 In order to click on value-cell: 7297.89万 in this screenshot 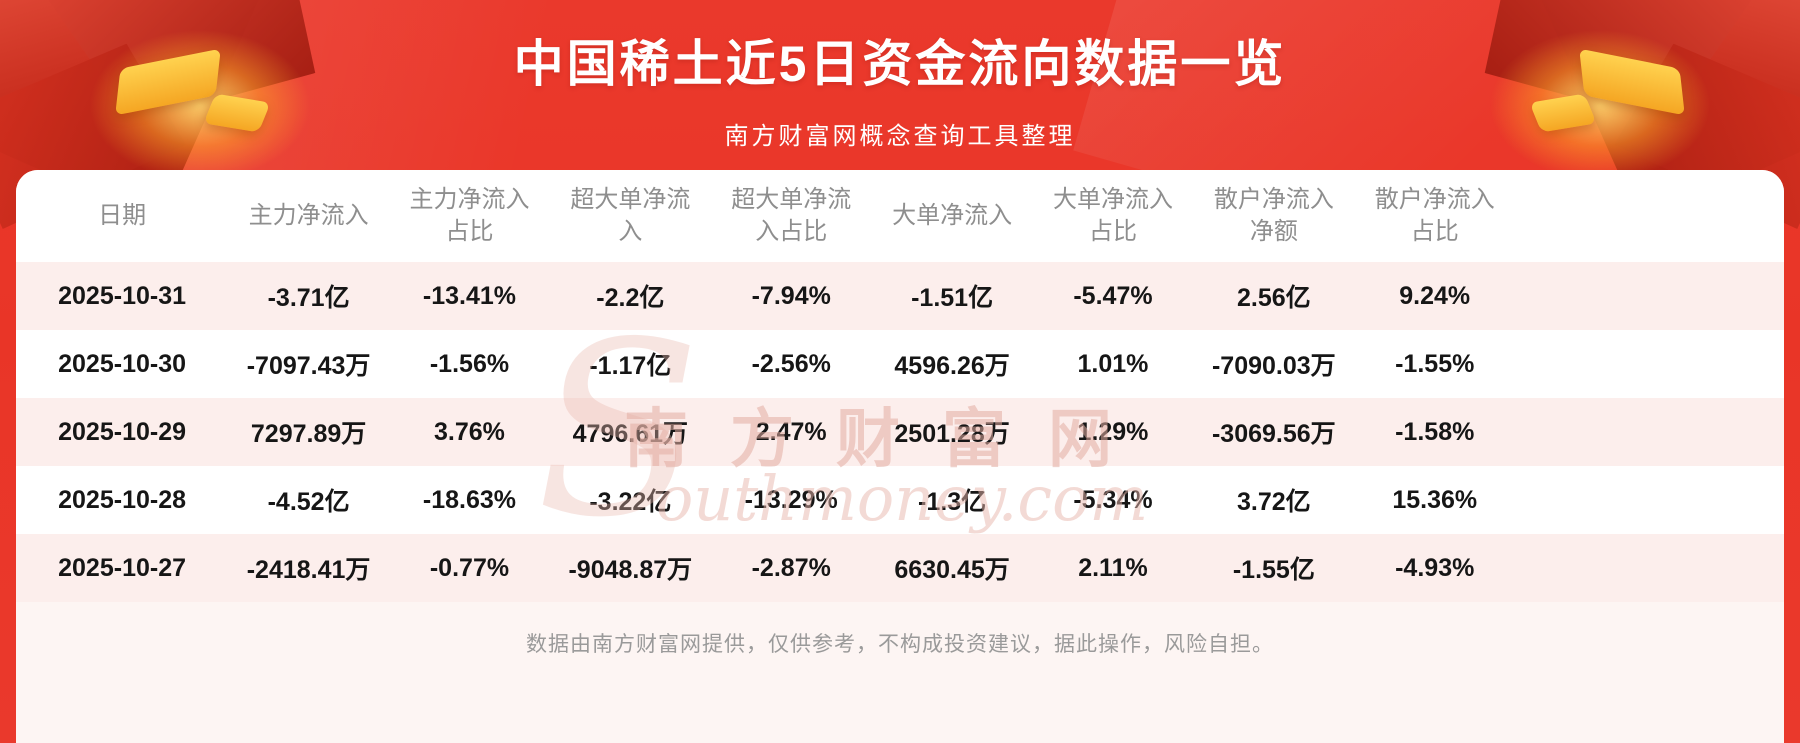, I will do `click(308, 434)`.